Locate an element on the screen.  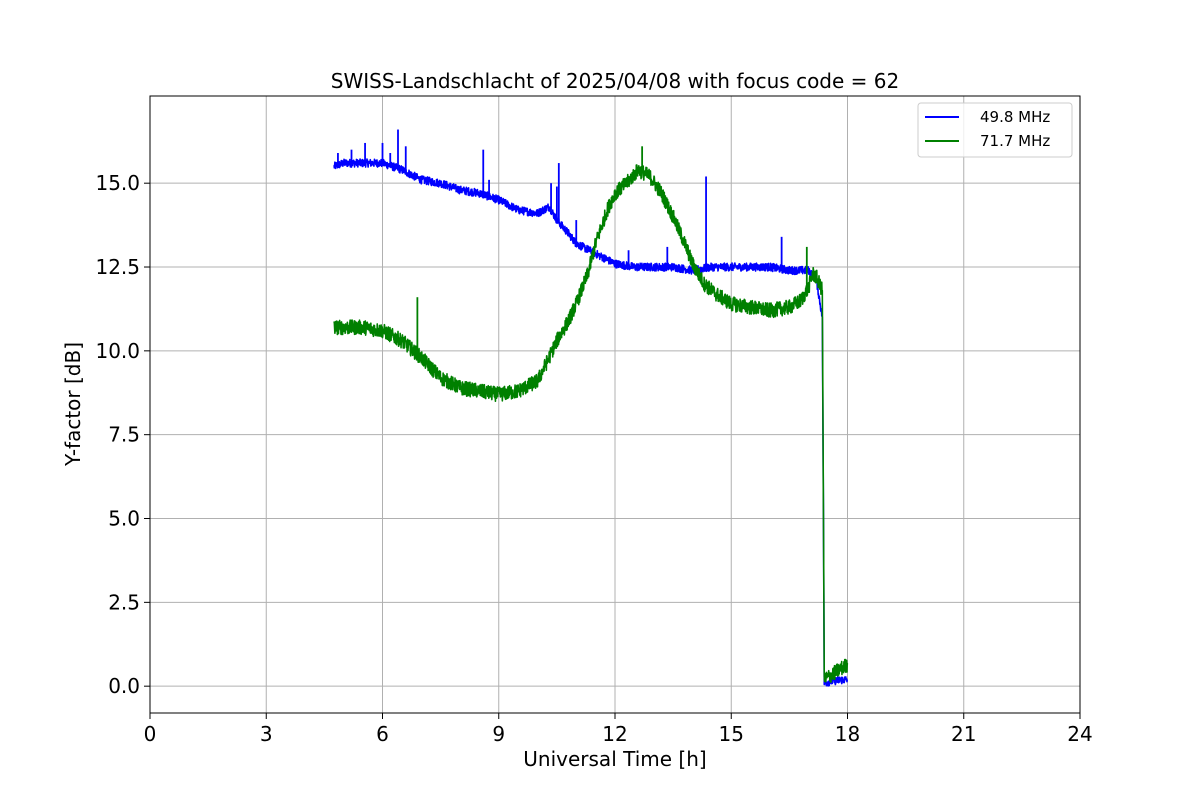
x-axis-label: Universal Time [h] is located at coordinates (614, 759).